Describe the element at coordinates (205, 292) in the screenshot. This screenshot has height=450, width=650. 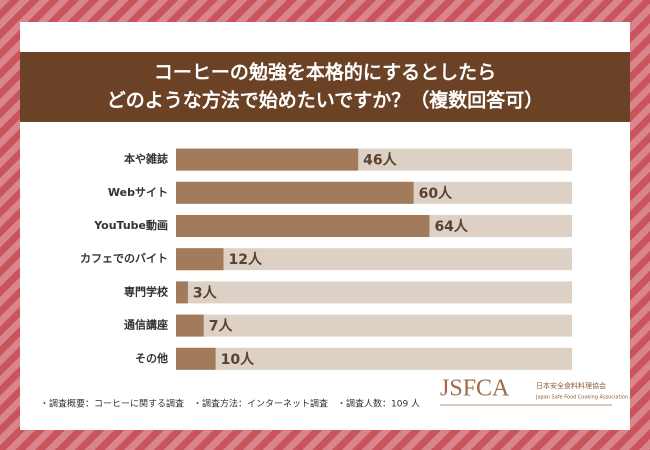
I see `value-label: 3人` at that location.